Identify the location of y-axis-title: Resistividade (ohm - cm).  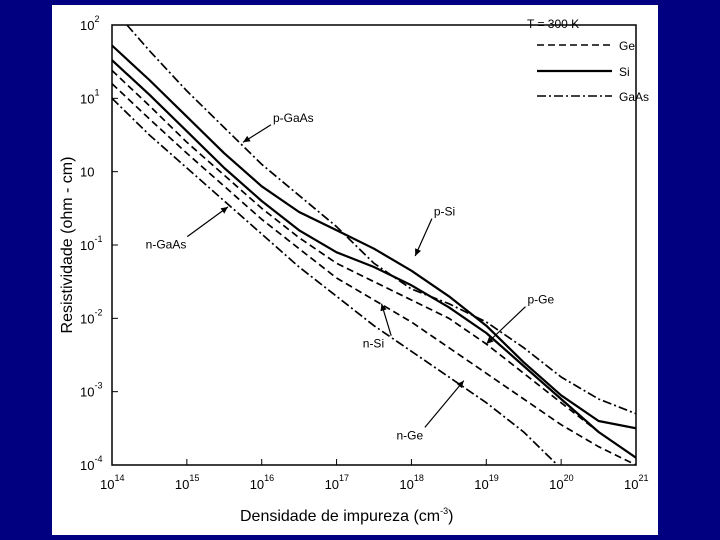
(67, 245).